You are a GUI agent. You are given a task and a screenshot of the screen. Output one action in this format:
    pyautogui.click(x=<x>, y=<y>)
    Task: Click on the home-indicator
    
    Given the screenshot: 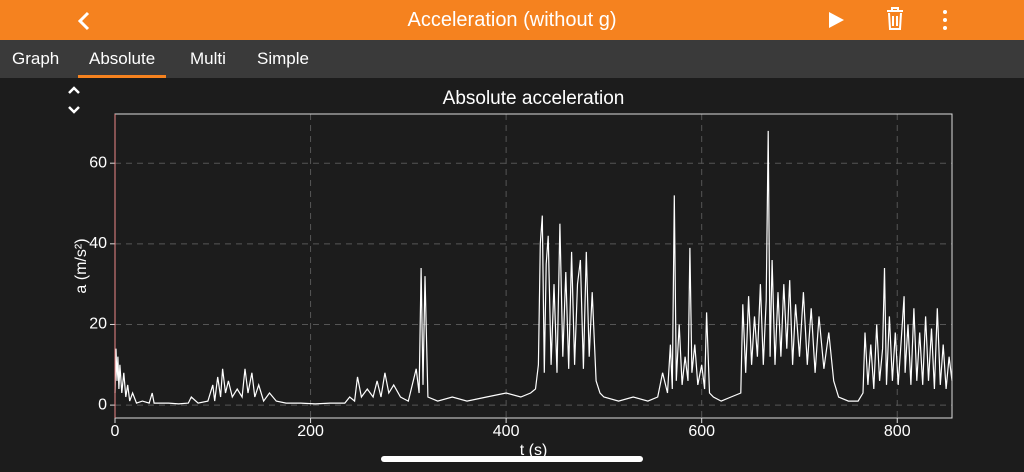 What is the action you would take?
    pyautogui.click(x=512, y=459)
    